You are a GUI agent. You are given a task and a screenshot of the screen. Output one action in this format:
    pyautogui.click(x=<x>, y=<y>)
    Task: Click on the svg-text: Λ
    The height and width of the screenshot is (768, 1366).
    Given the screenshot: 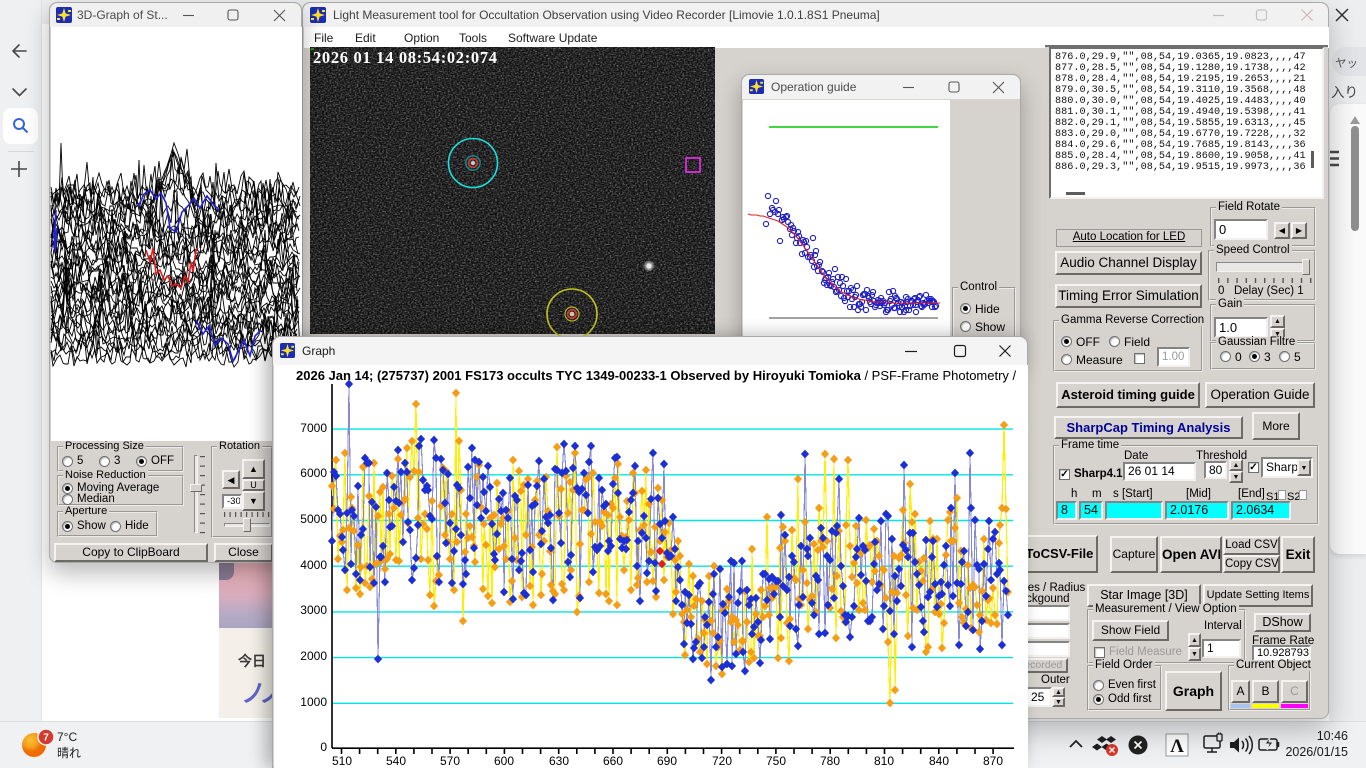 What is the action you would take?
    pyautogui.click(x=1177, y=746)
    